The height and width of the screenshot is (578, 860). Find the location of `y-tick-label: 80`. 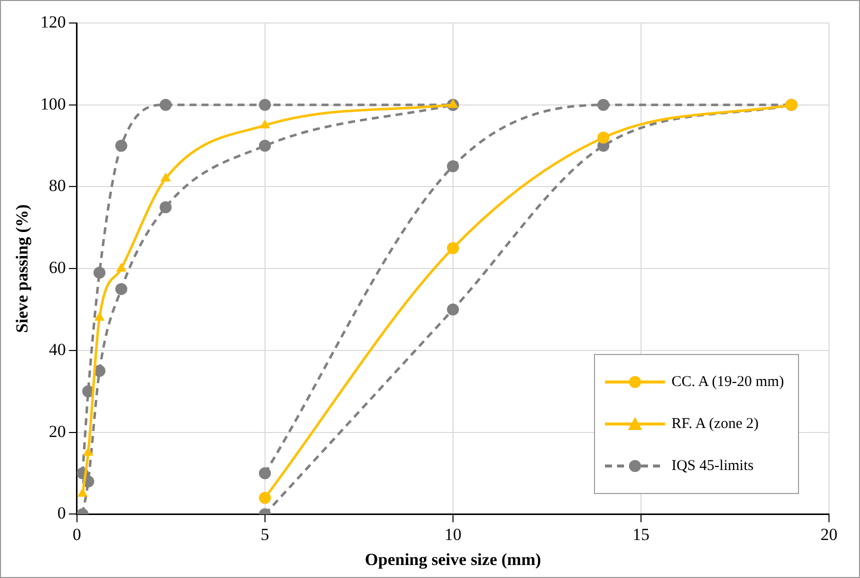

y-tick-label: 80 is located at coordinates (57, 186).